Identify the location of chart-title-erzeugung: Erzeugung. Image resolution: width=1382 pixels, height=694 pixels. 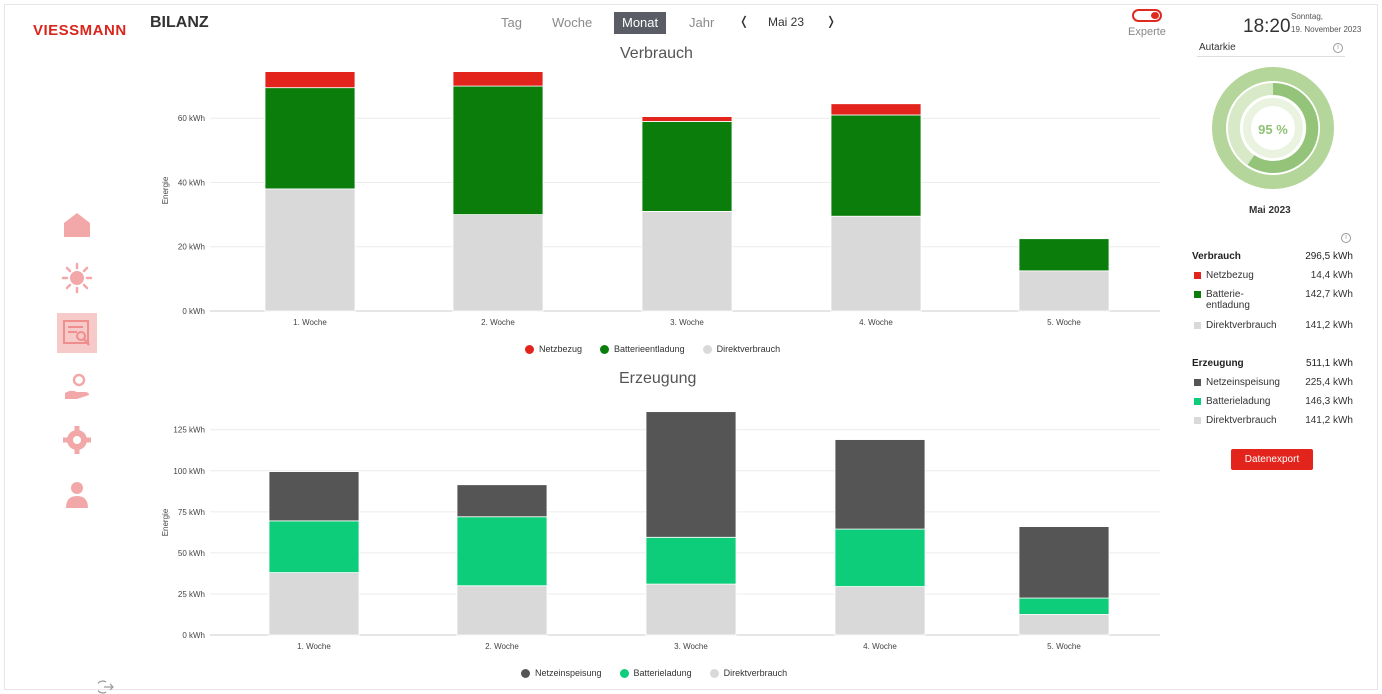
(658, 378).